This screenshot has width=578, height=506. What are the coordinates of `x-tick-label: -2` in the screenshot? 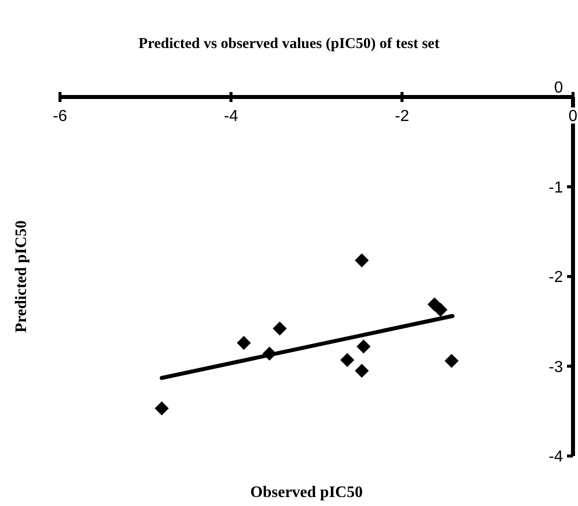 It's located at (402, 116).